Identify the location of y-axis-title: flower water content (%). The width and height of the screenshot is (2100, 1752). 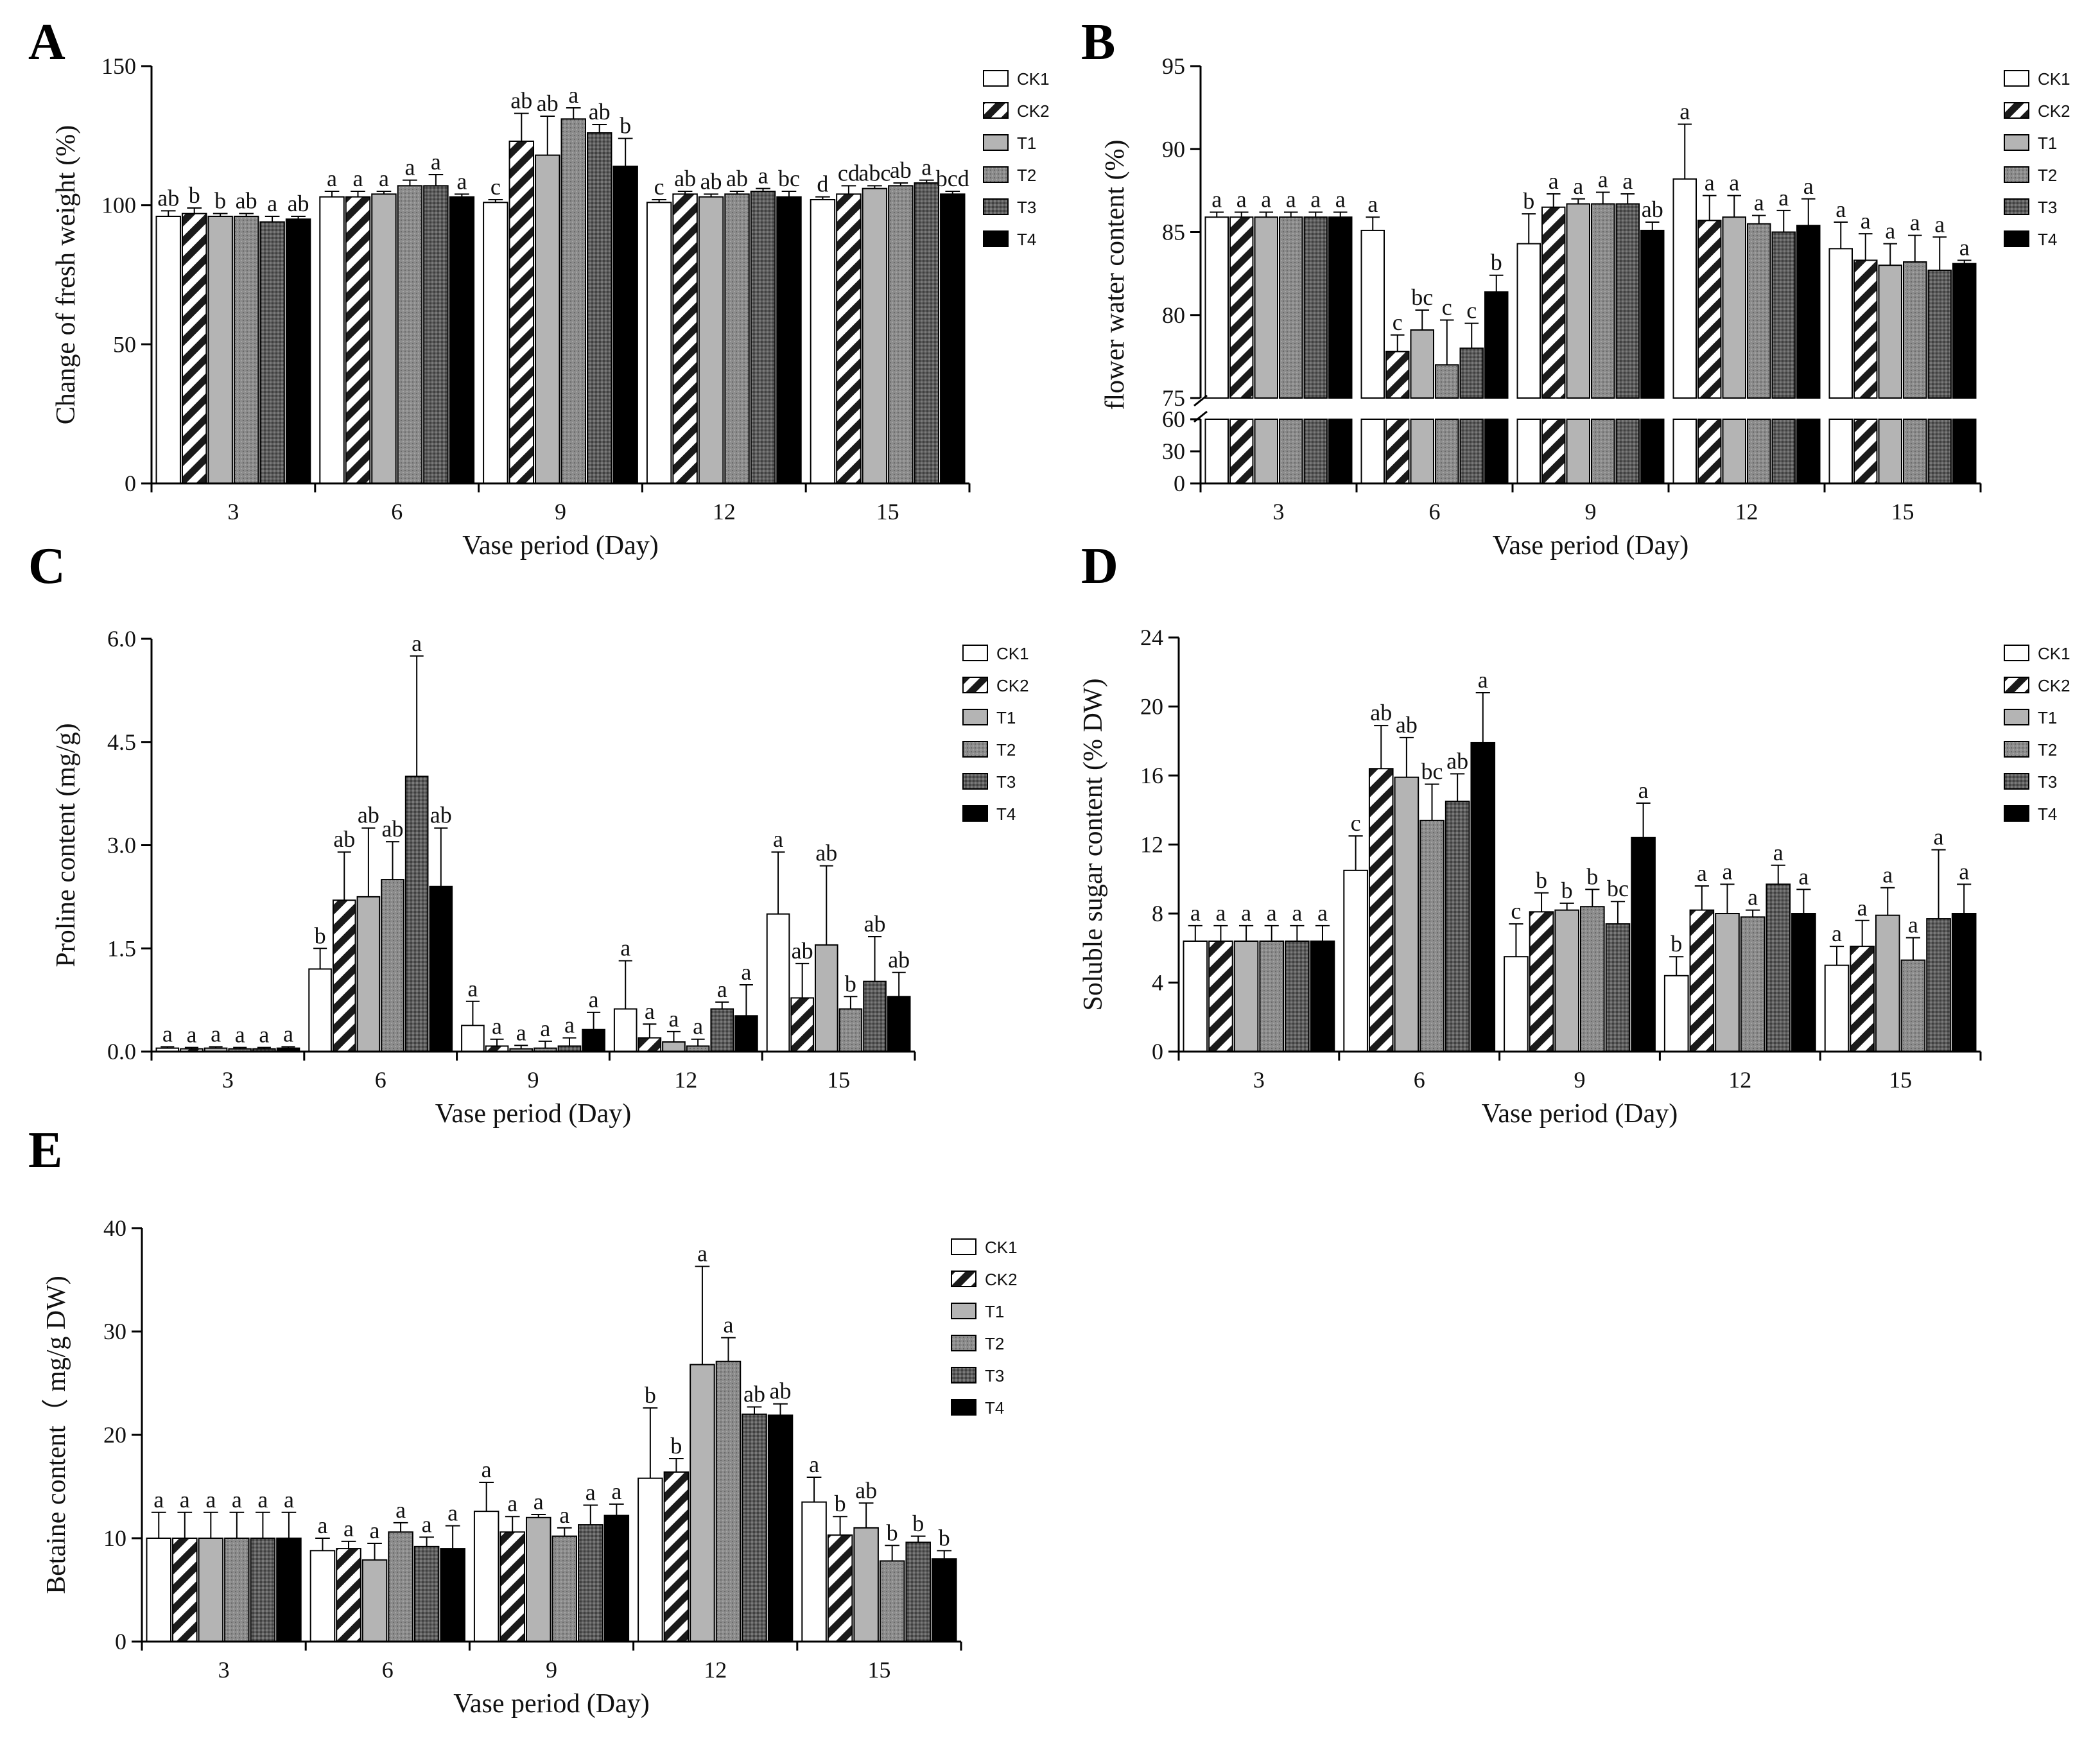
(1115, 275).